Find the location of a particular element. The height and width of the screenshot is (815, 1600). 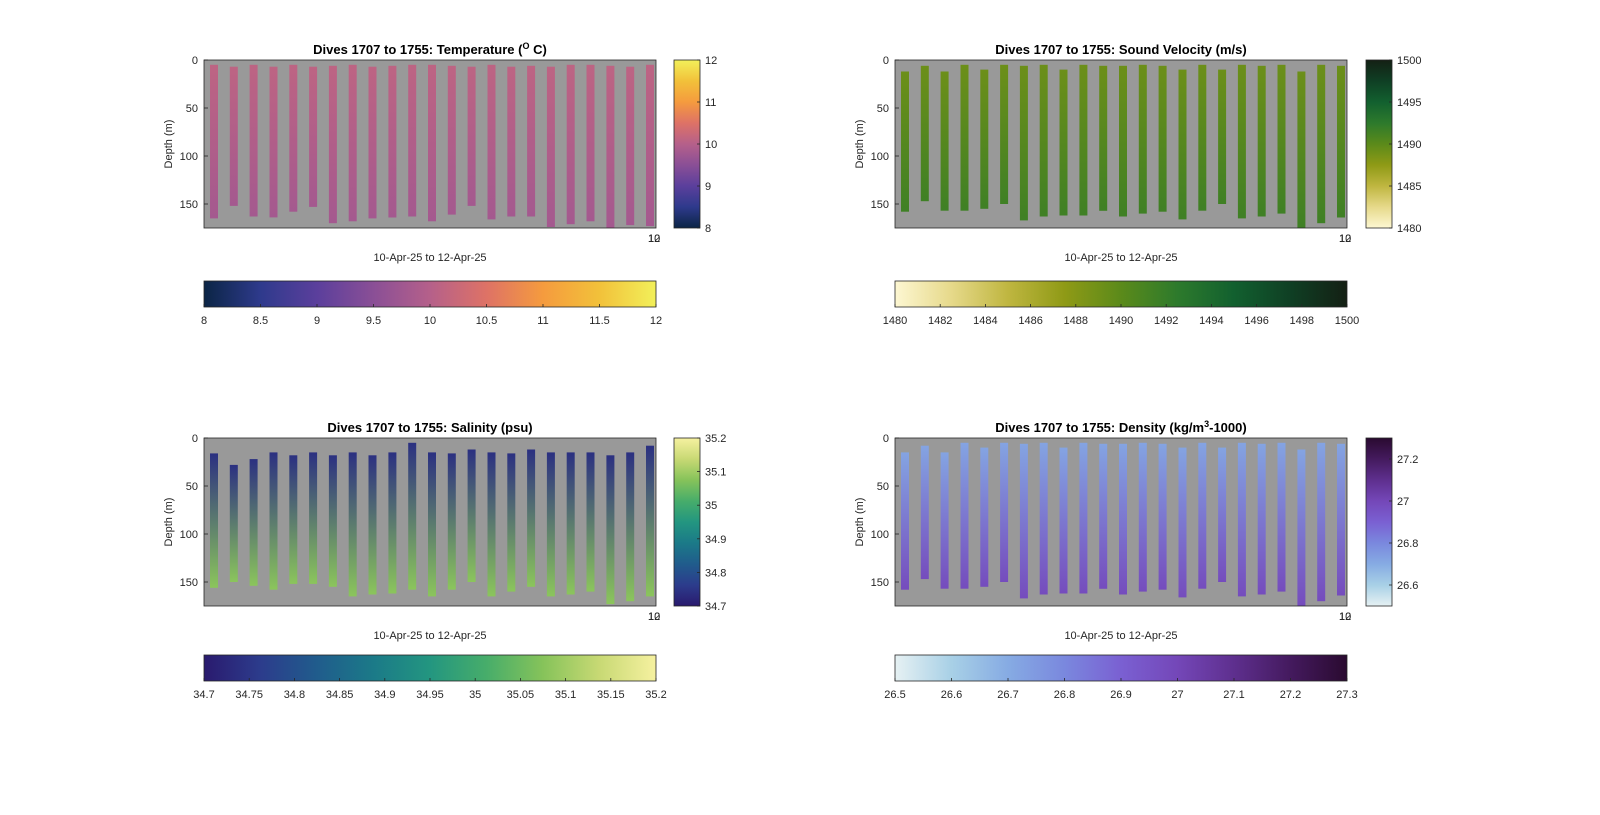

side-colorbar-label: 1500 is located at coordinates (1409, 61).